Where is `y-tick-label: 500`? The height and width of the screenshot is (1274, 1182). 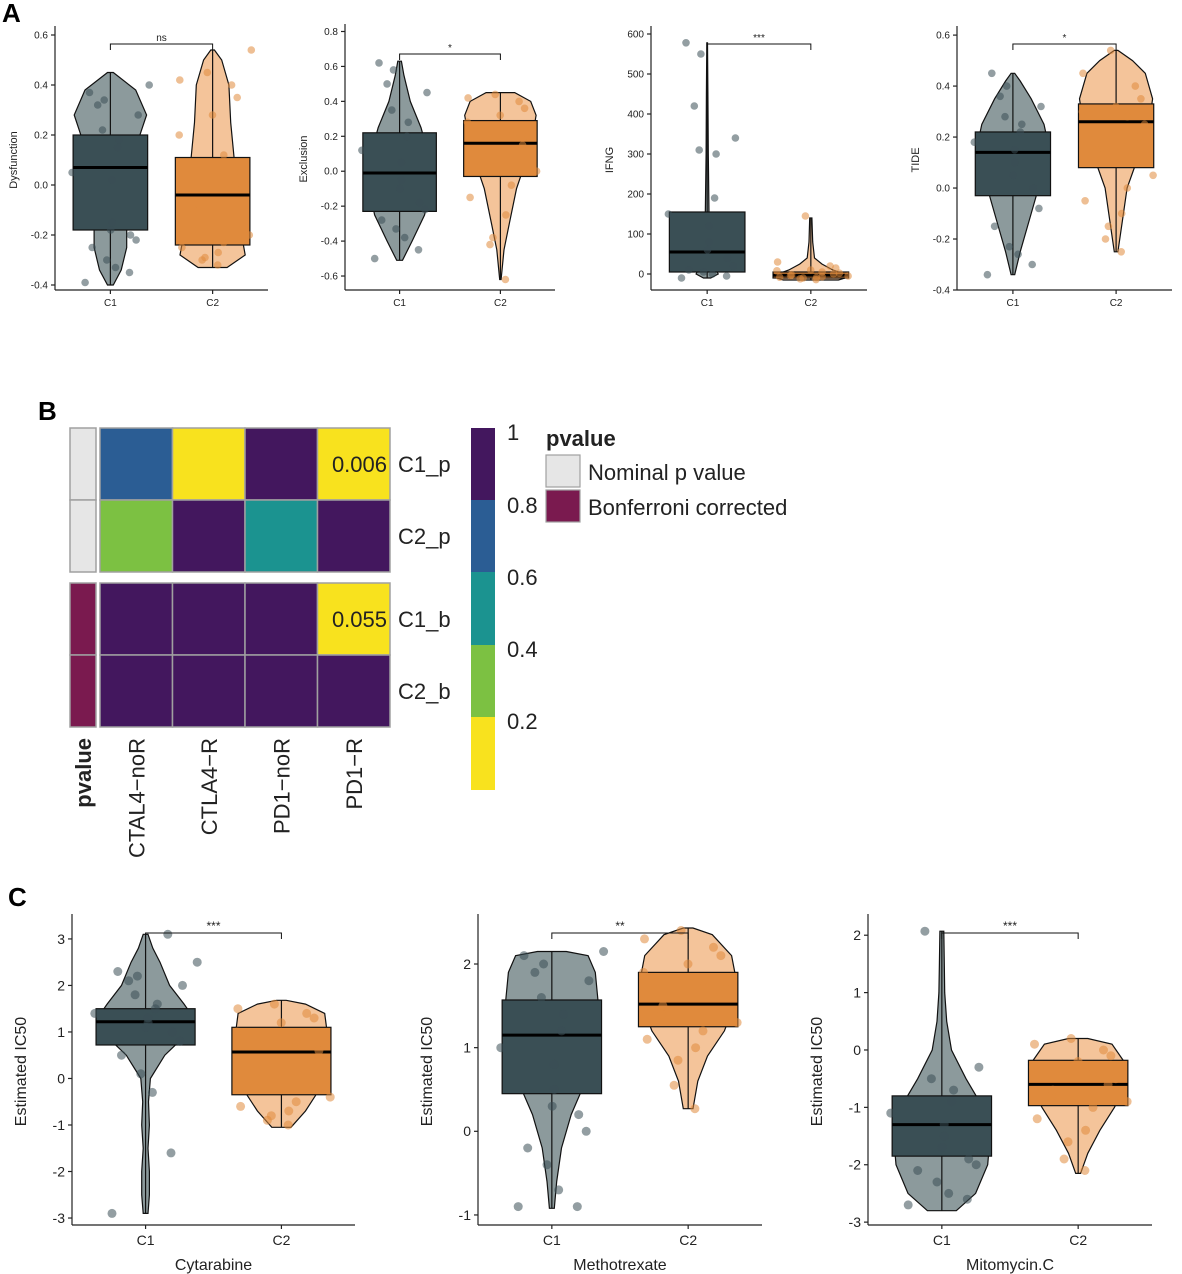
y-tick-label: 500 is located at coordinates (635, 75).